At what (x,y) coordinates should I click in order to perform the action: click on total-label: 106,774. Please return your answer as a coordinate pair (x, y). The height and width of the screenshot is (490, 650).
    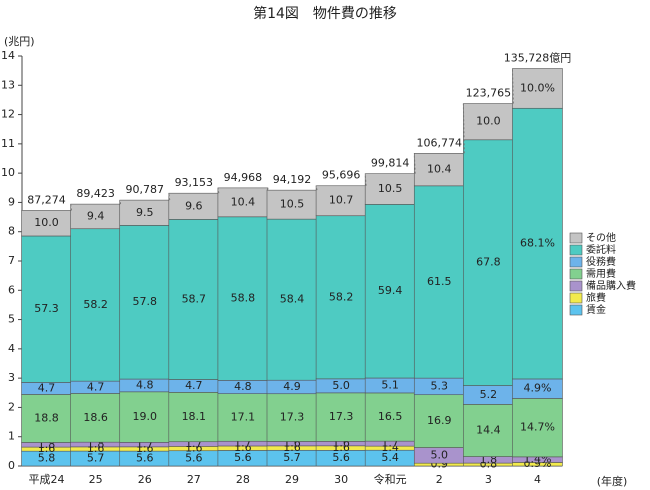
    Looking at the image, I should click on (440, 142).